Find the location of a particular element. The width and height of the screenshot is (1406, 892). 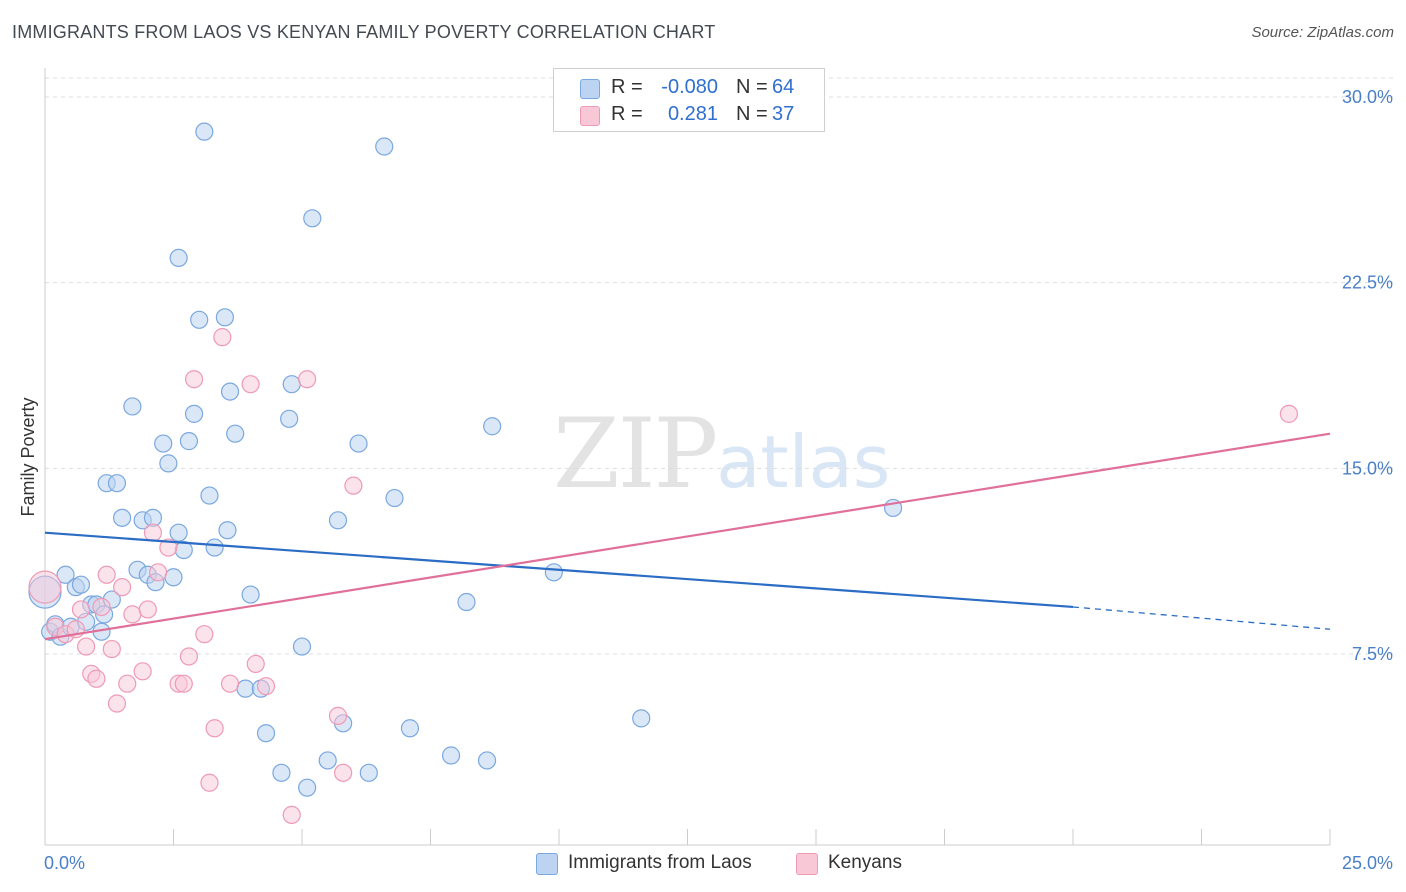

series-legend: Immigrants from Laos Kenyans is located at coordinates (703, 865).